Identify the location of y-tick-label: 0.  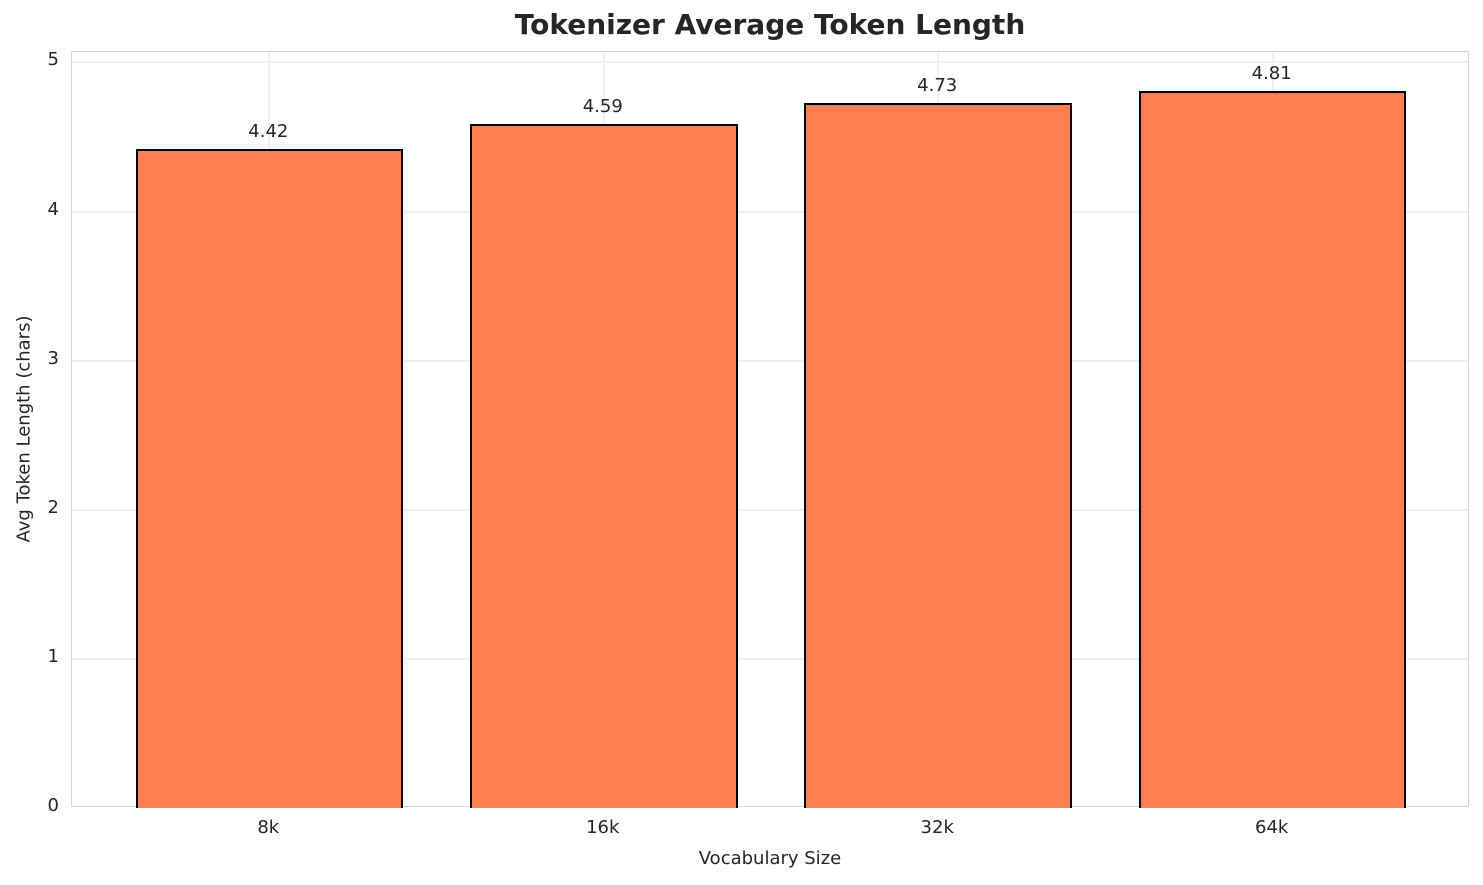
(53, 805).